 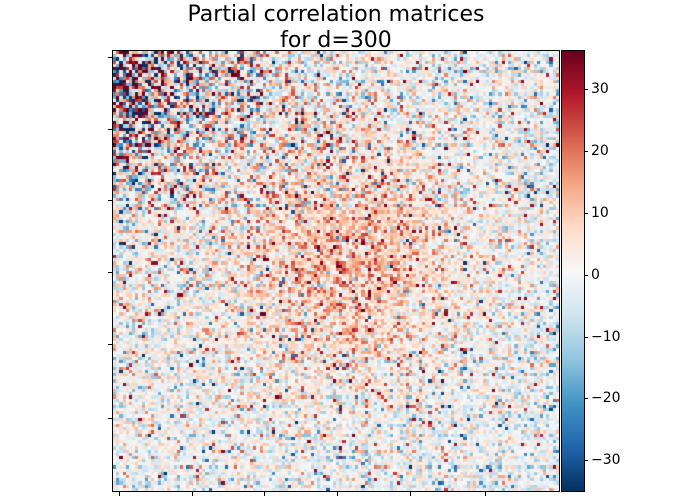 I want to click on chart-title: Partial correlation matrices for d=300, so click(x=336, y=28).